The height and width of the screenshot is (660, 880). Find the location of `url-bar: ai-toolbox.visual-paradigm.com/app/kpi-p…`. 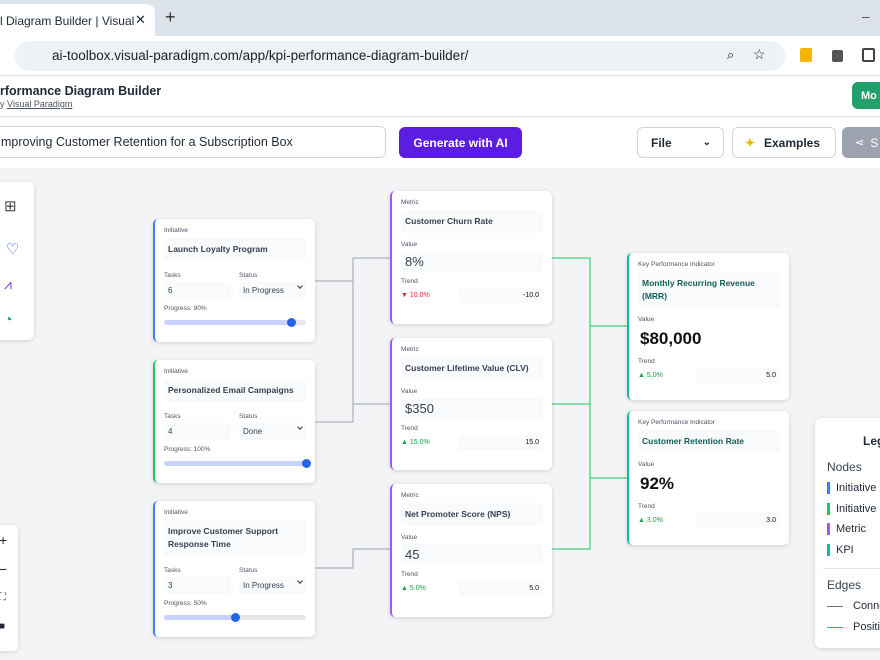

url-bar: ai-toolbox.visual-paradigm.com/app/kpi-p… is located at coordinates (400, 56).